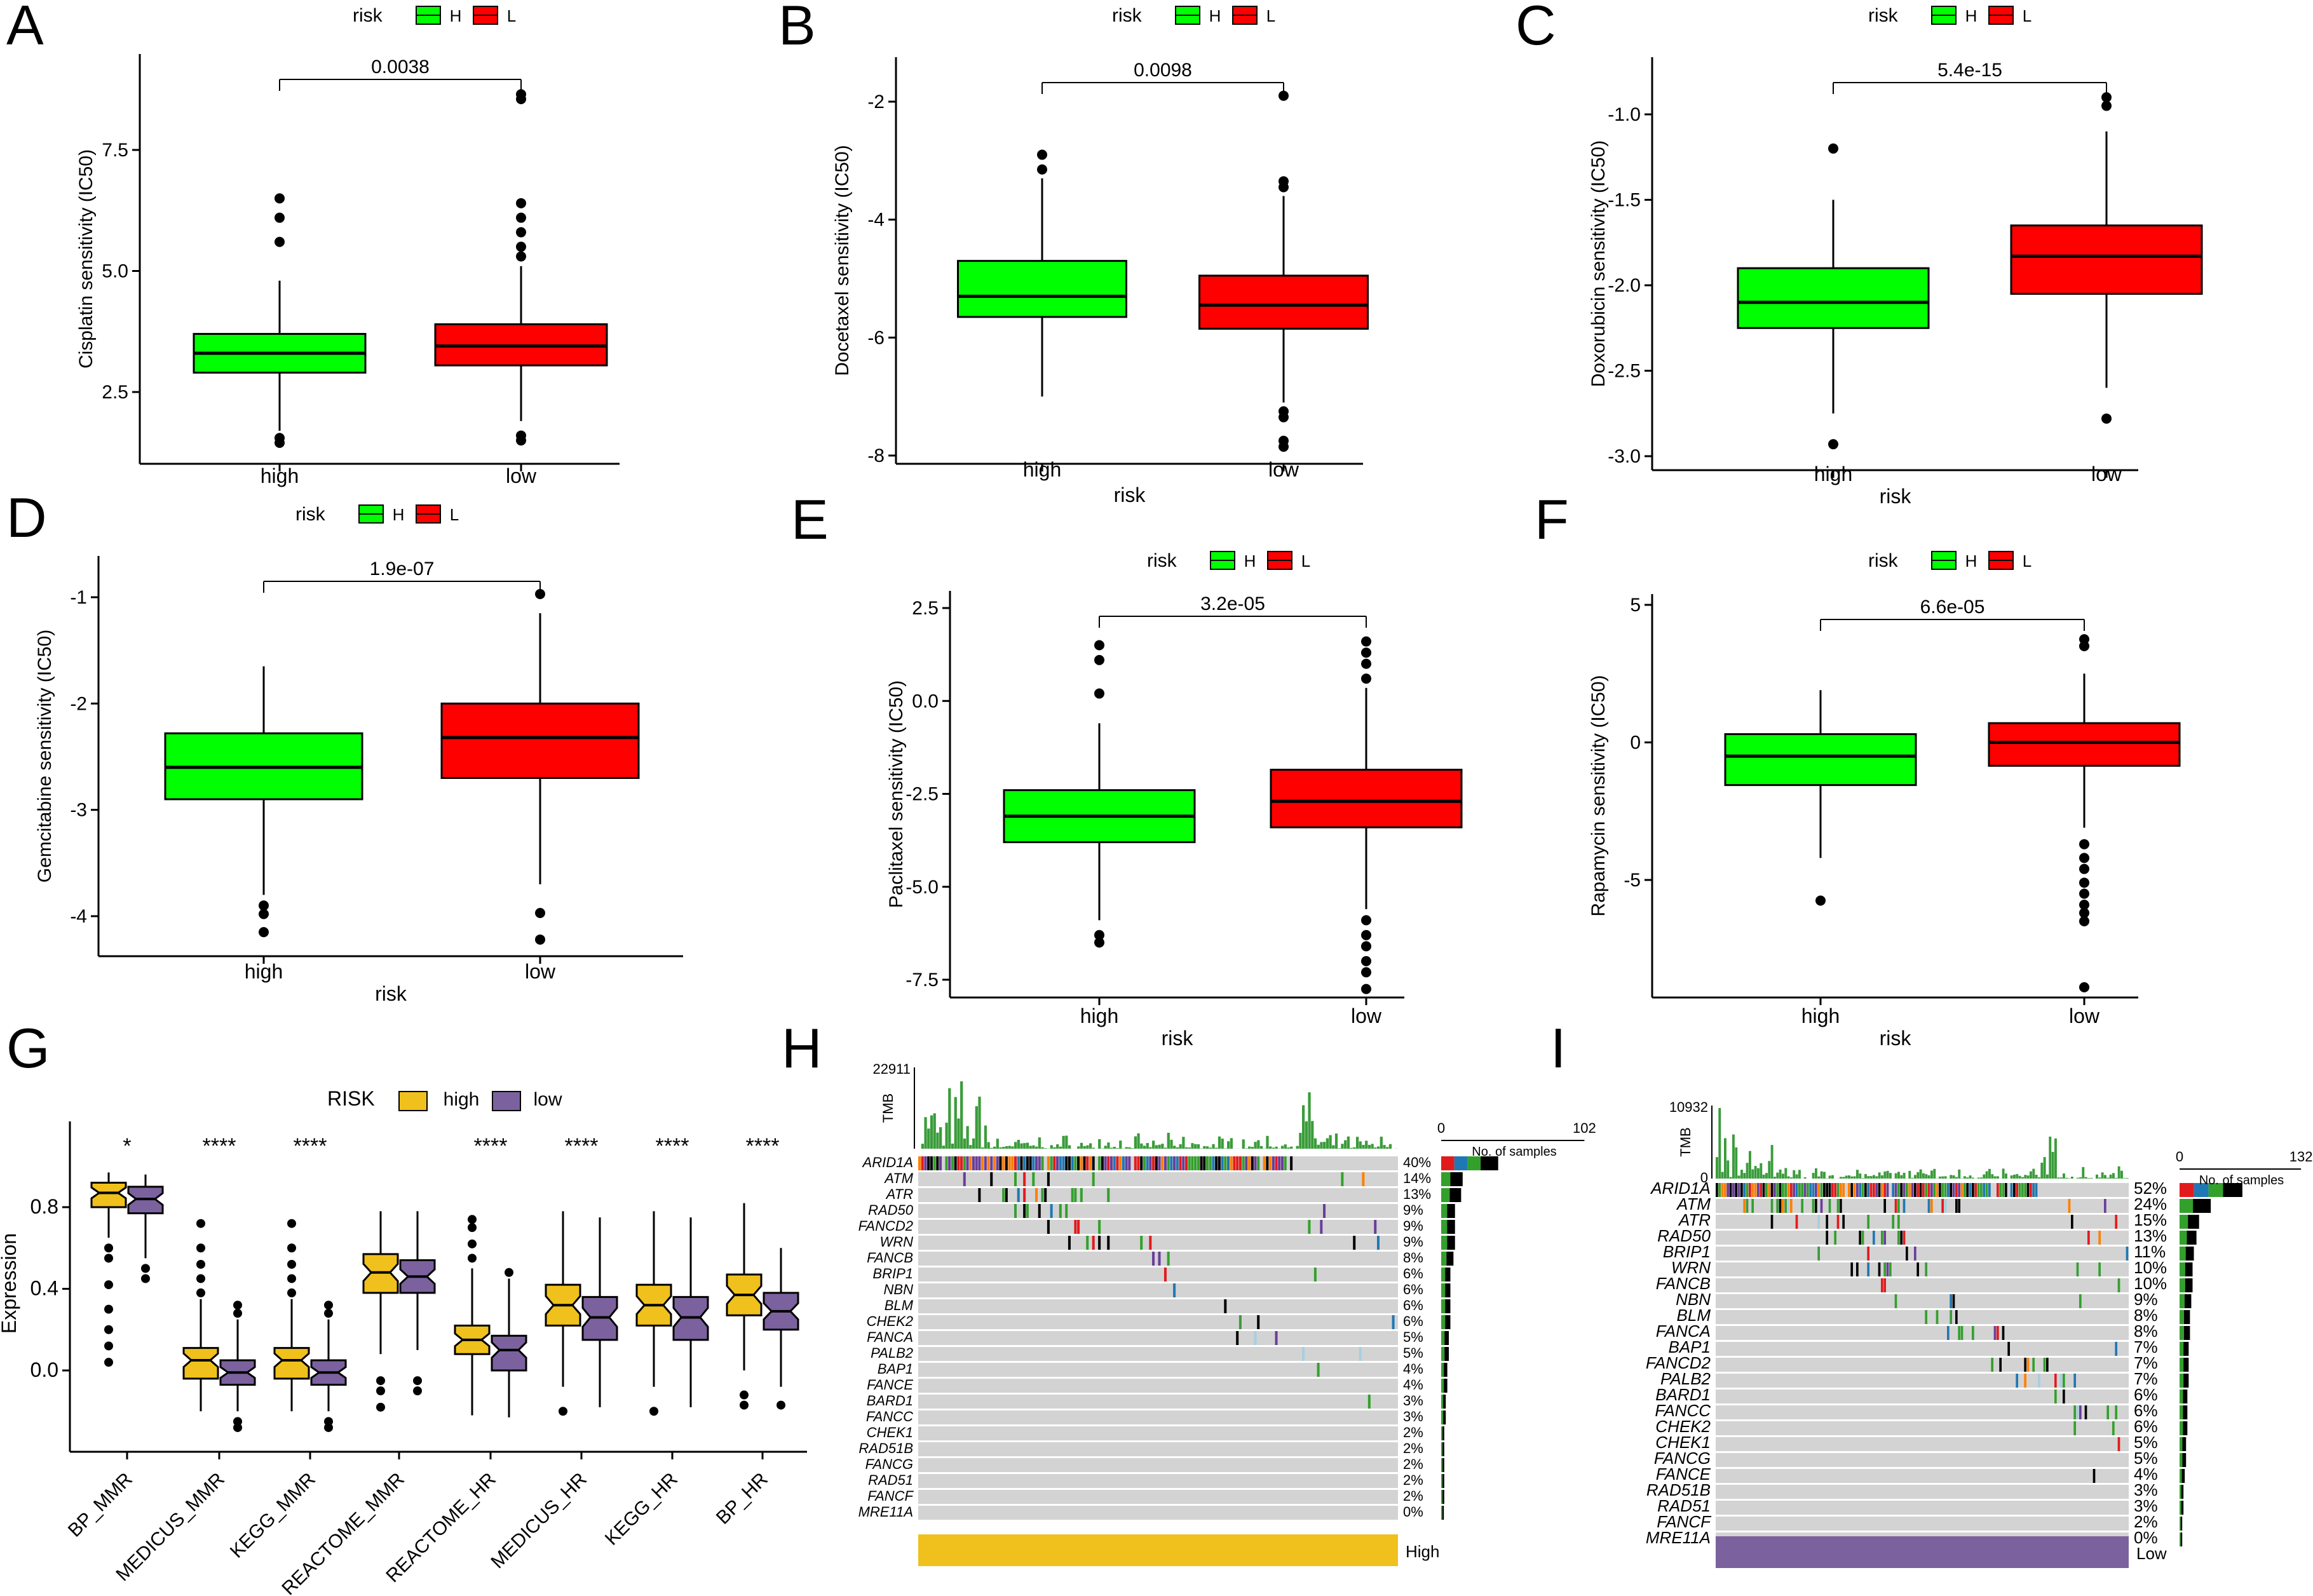  What do you see at coordinates (2150, 1235) in the screenshot?
I see `gene-percent: 13%` at bounding box center [2150, 1235].